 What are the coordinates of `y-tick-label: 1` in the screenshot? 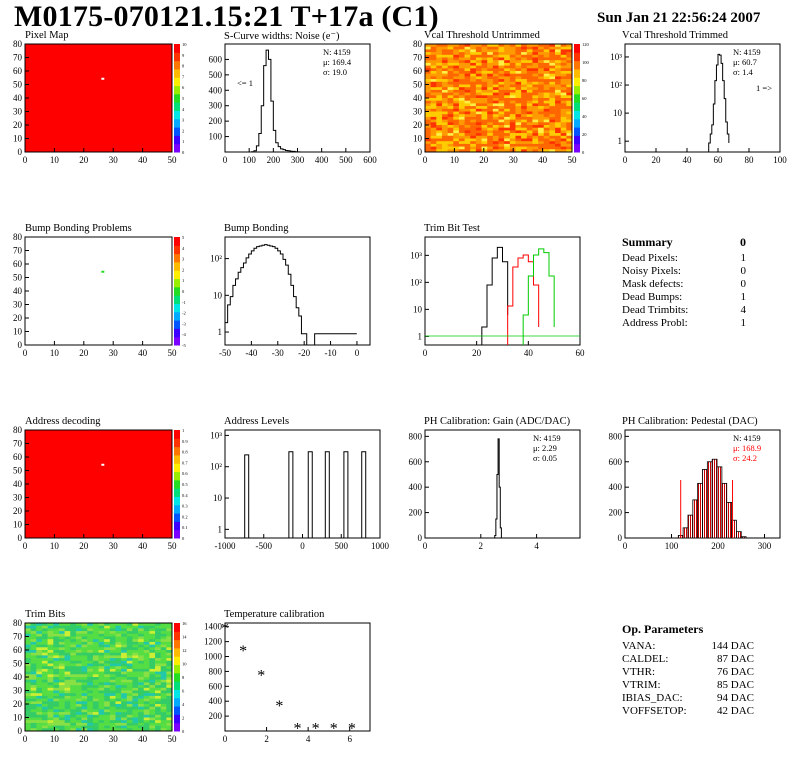 It's located at (220, 529).